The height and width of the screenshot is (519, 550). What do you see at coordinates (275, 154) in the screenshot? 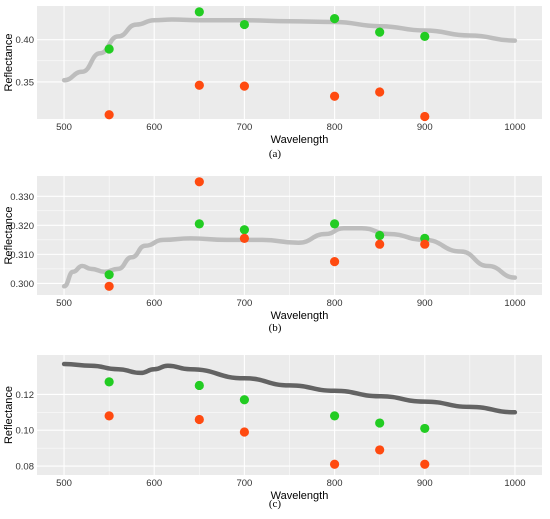
I see `panel-caption: (a)` at bounding box center [275, 154].